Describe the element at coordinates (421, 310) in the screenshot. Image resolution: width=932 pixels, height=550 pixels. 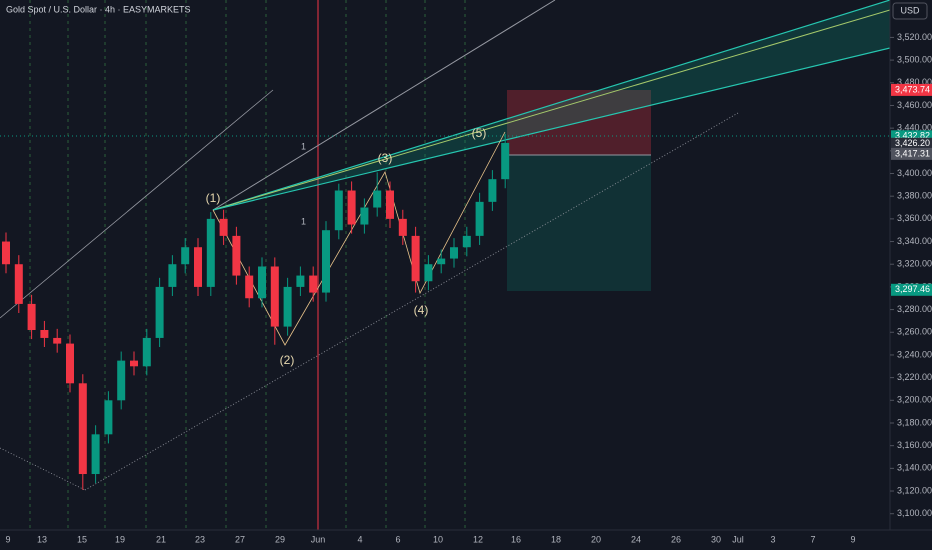
I see `wave-label: (4)` at that location.